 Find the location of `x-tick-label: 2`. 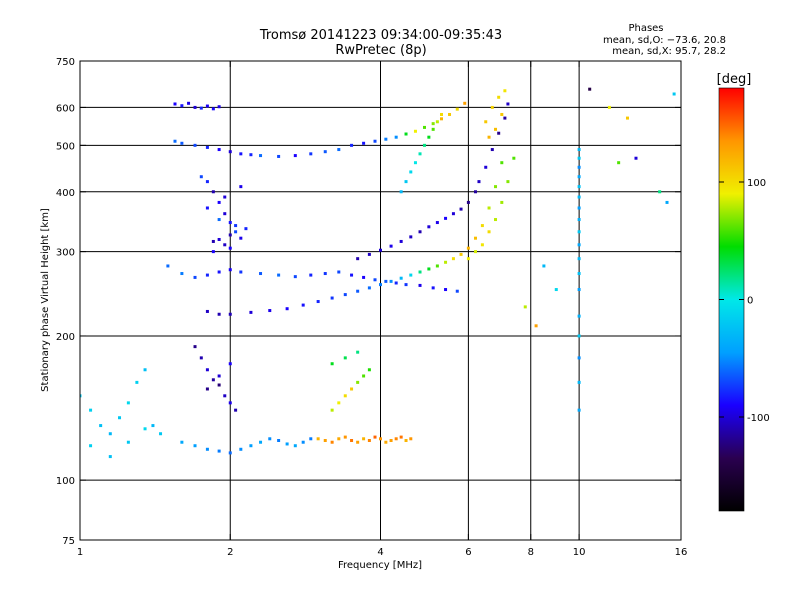

x-tick-label: 2 is located at coordinates (230, 552).